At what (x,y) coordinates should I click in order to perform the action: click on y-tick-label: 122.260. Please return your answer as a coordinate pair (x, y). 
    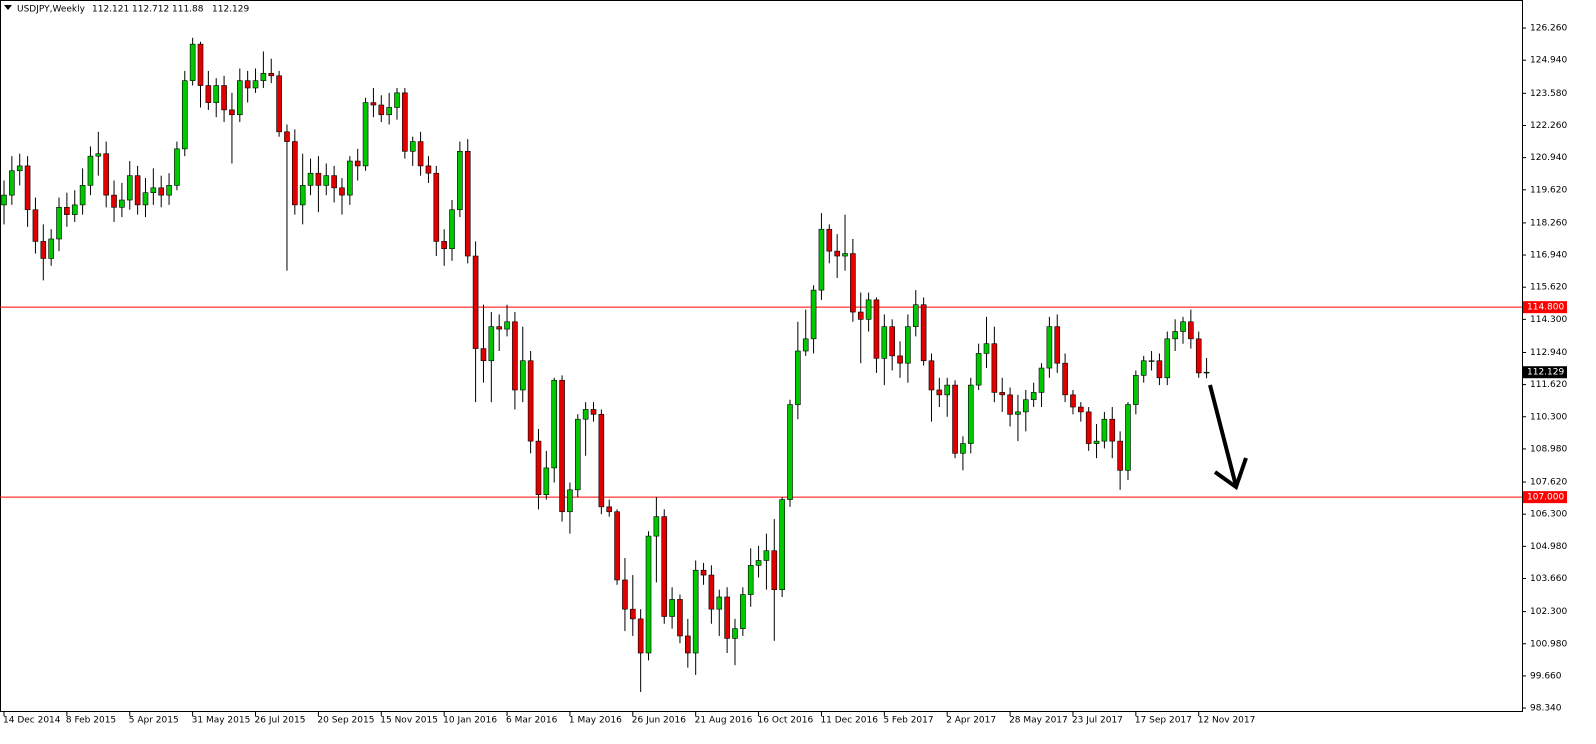
    Looking at the image, I should click on (1548, 126).